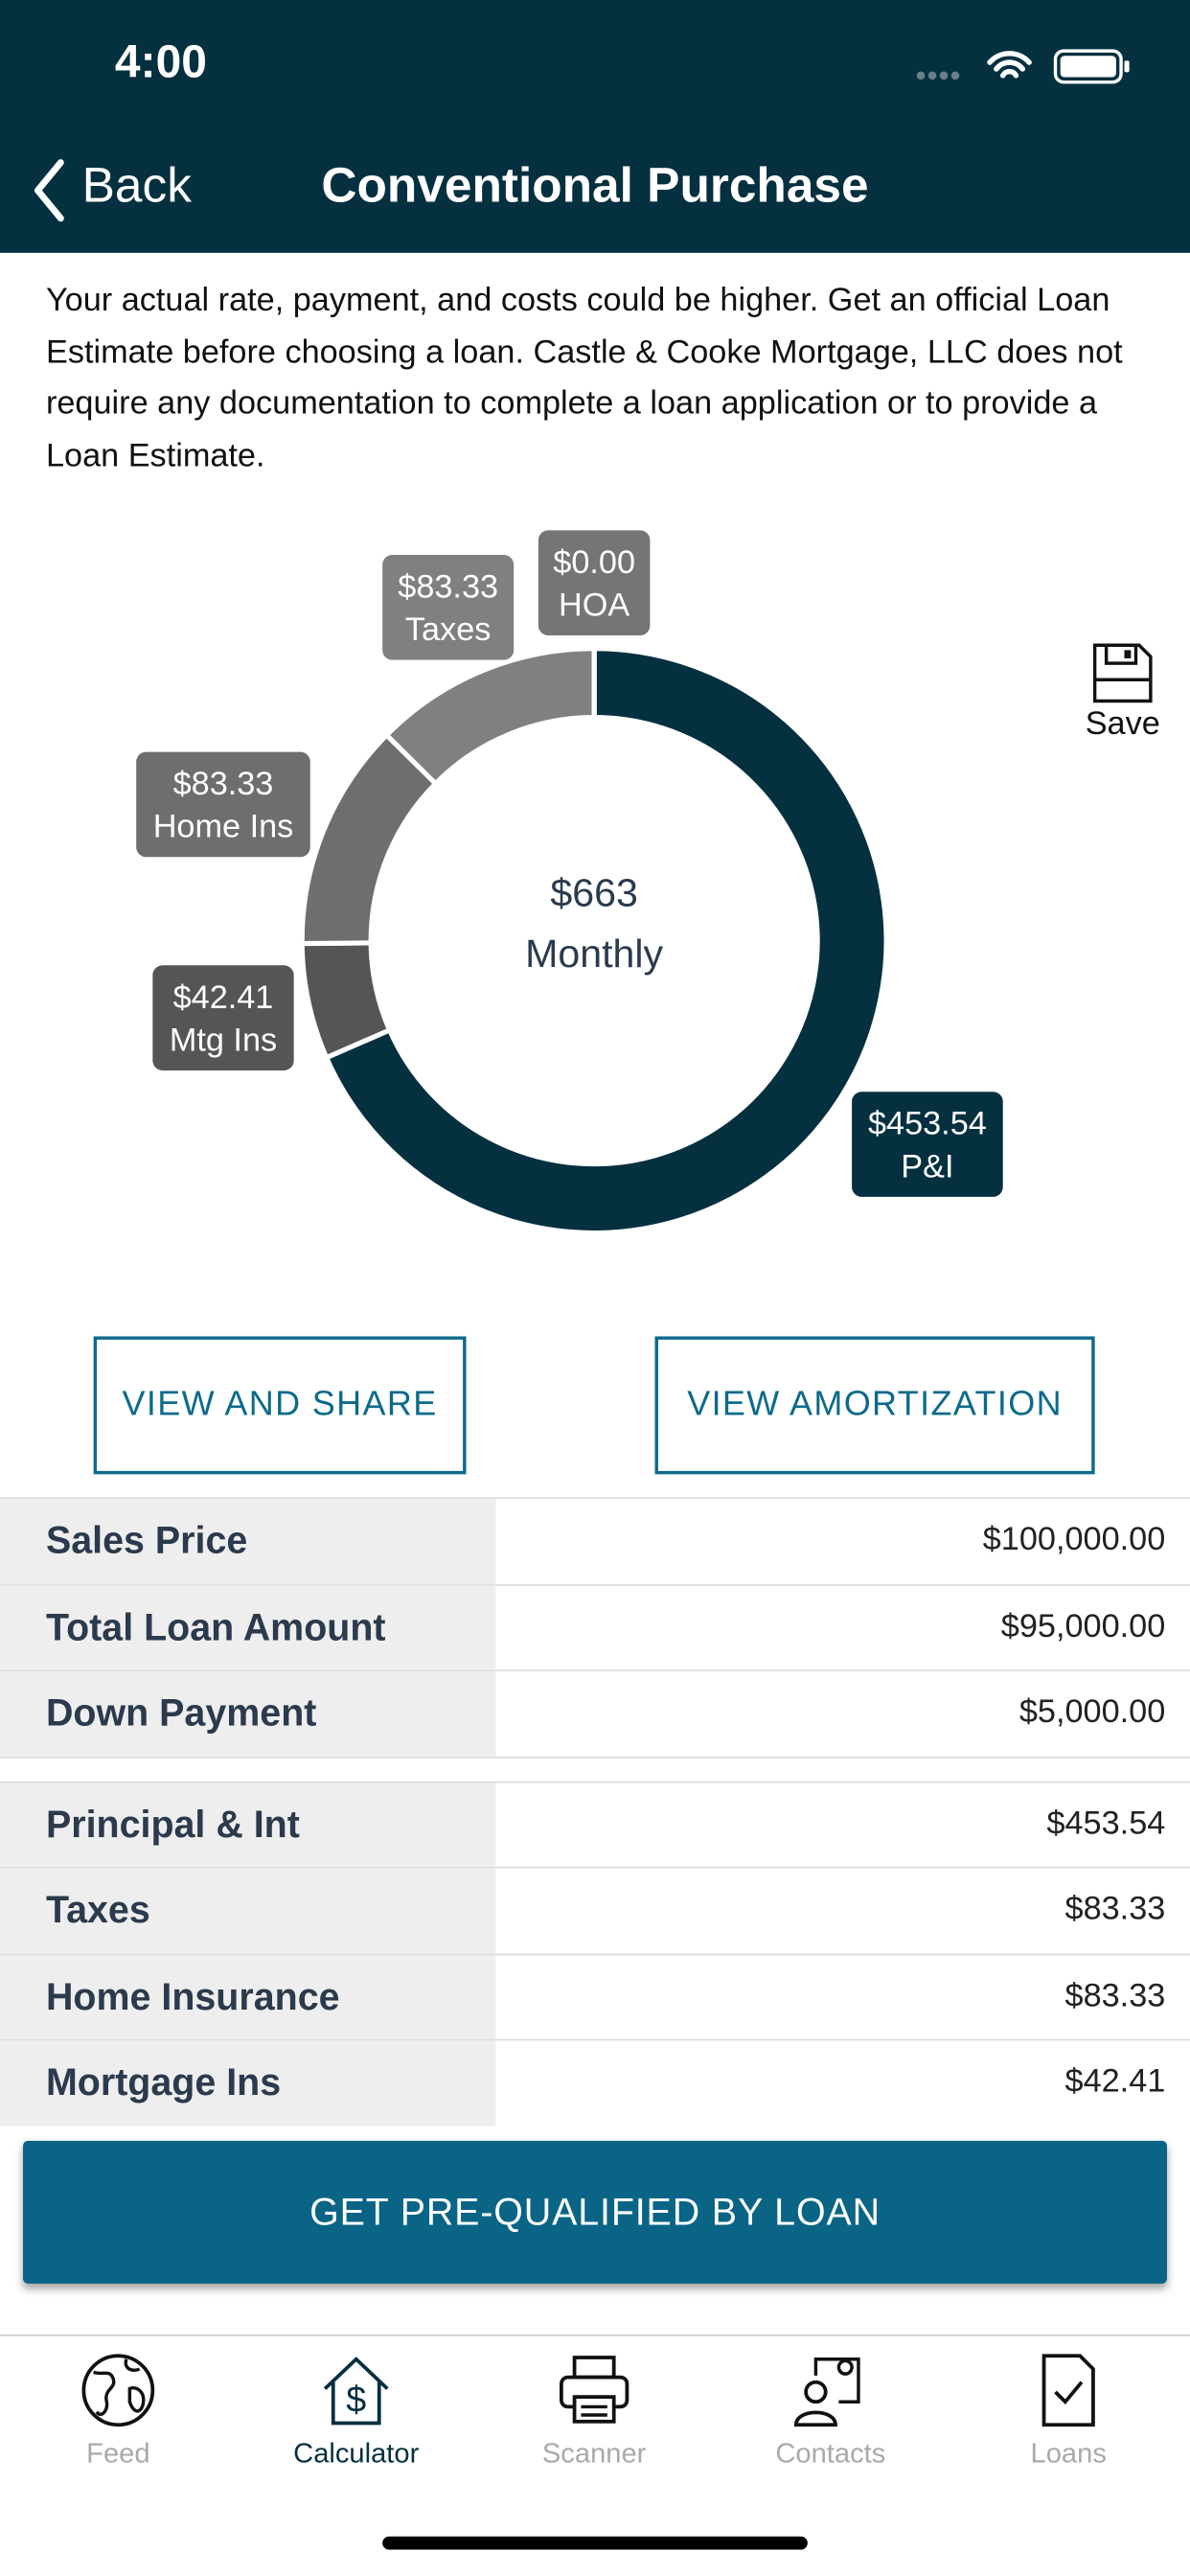 This screenshot has width=1190, height=2576. What do you see at coordinates (594, 954) in the screenshot?
I see `center-label: Monthly` at bounding box center [594, 954].